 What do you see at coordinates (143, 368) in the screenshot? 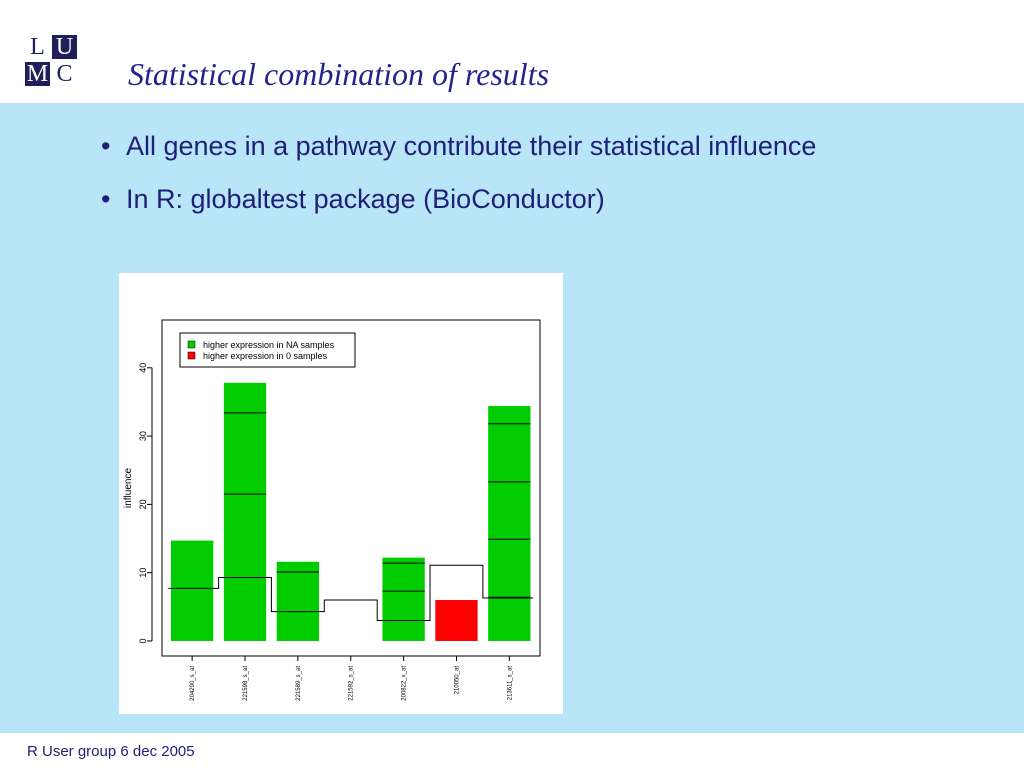
I see `y-tick-label: 40` at bounding box center [143, 368].